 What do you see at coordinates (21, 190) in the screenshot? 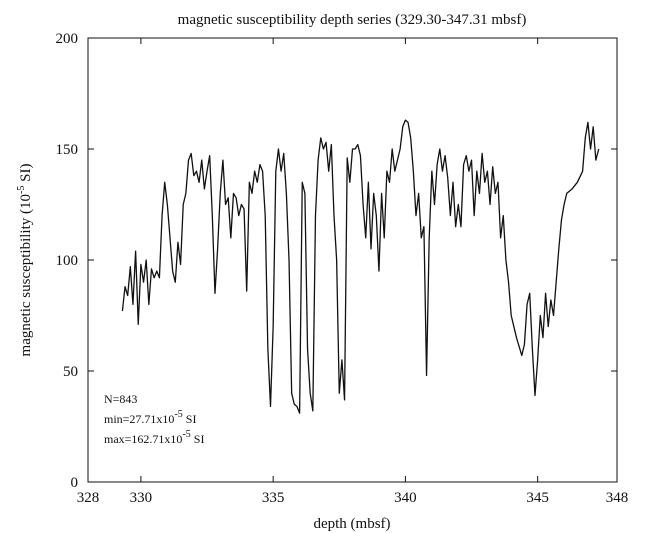
I see `y-axis-label-sup: -5` at bounding box center [21, 190].